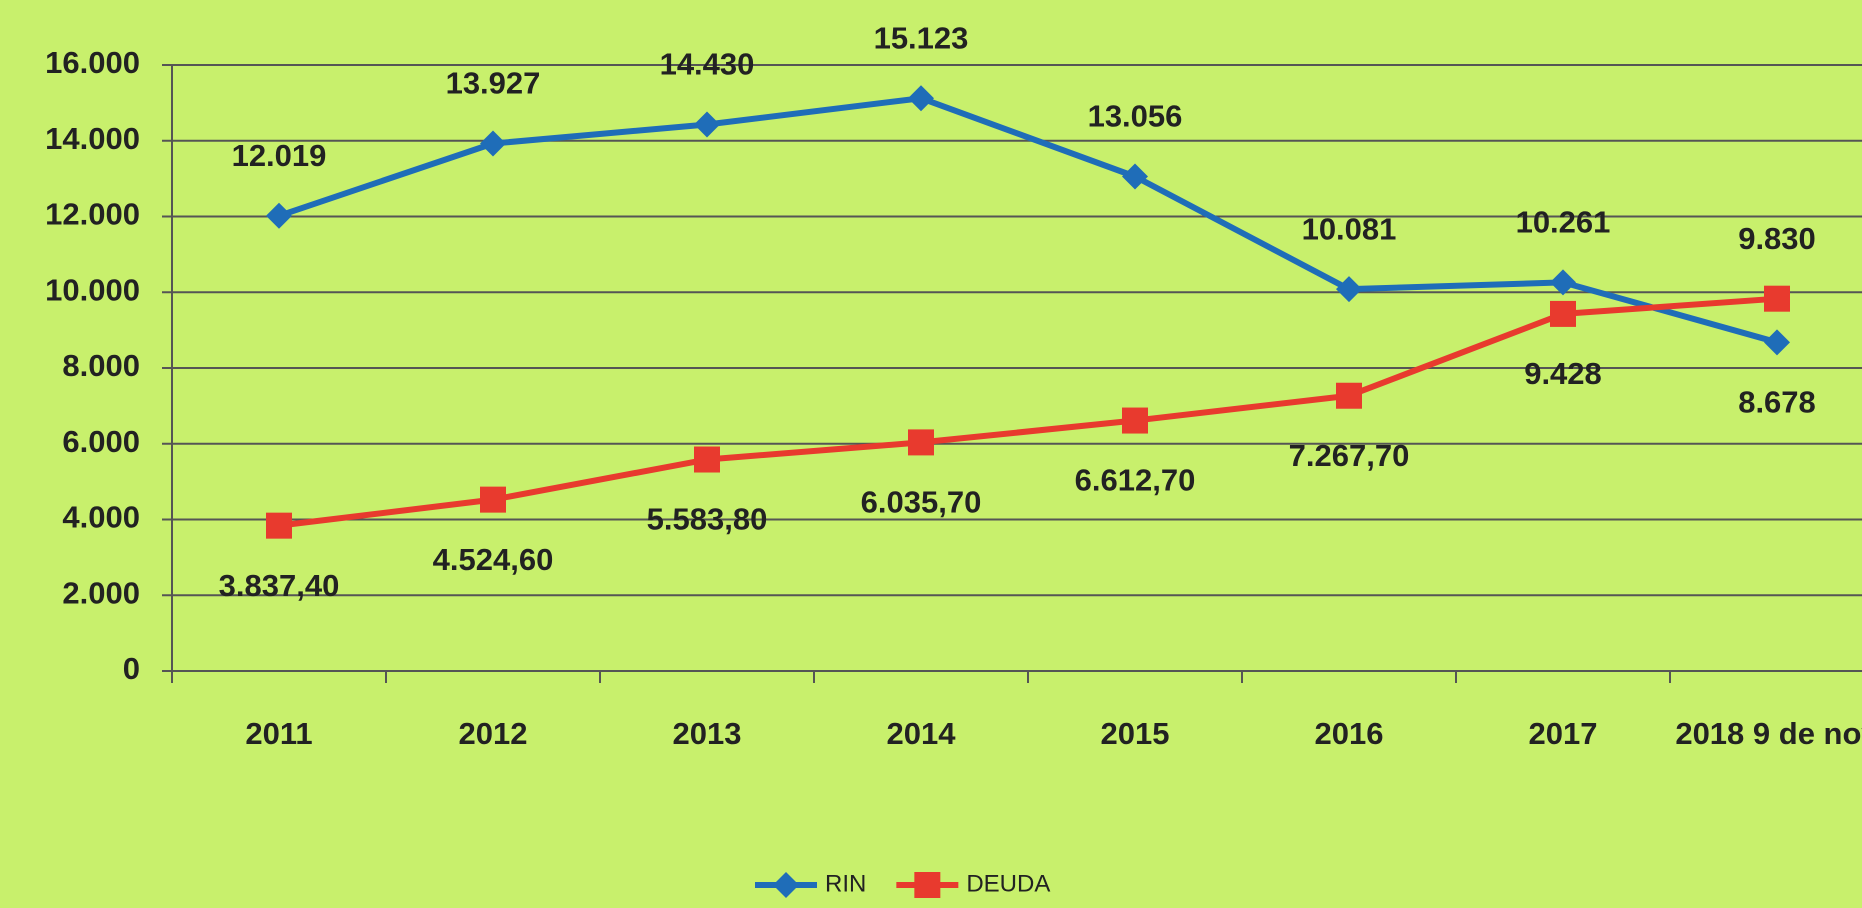 The image size is (1862, 908). I want to click on x-tick-label: 2018 9 de nov, so click(1768, 733).